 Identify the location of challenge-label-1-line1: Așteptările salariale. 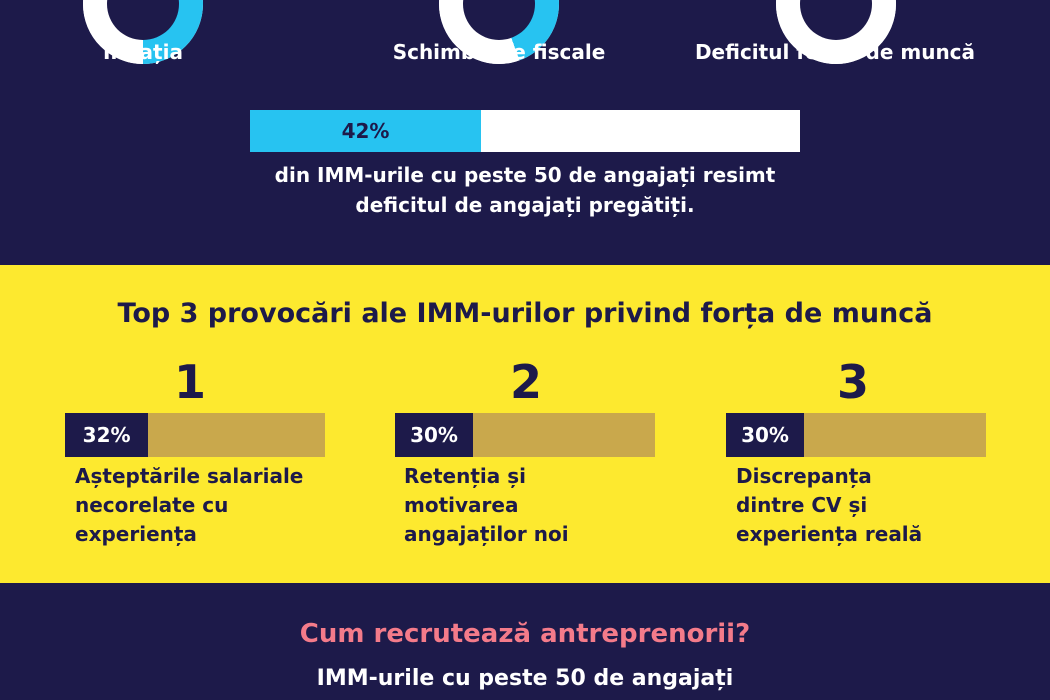
(189, 476).